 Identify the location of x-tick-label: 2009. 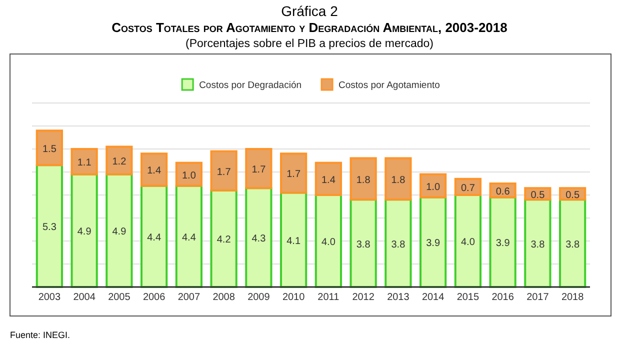
(259, 297).